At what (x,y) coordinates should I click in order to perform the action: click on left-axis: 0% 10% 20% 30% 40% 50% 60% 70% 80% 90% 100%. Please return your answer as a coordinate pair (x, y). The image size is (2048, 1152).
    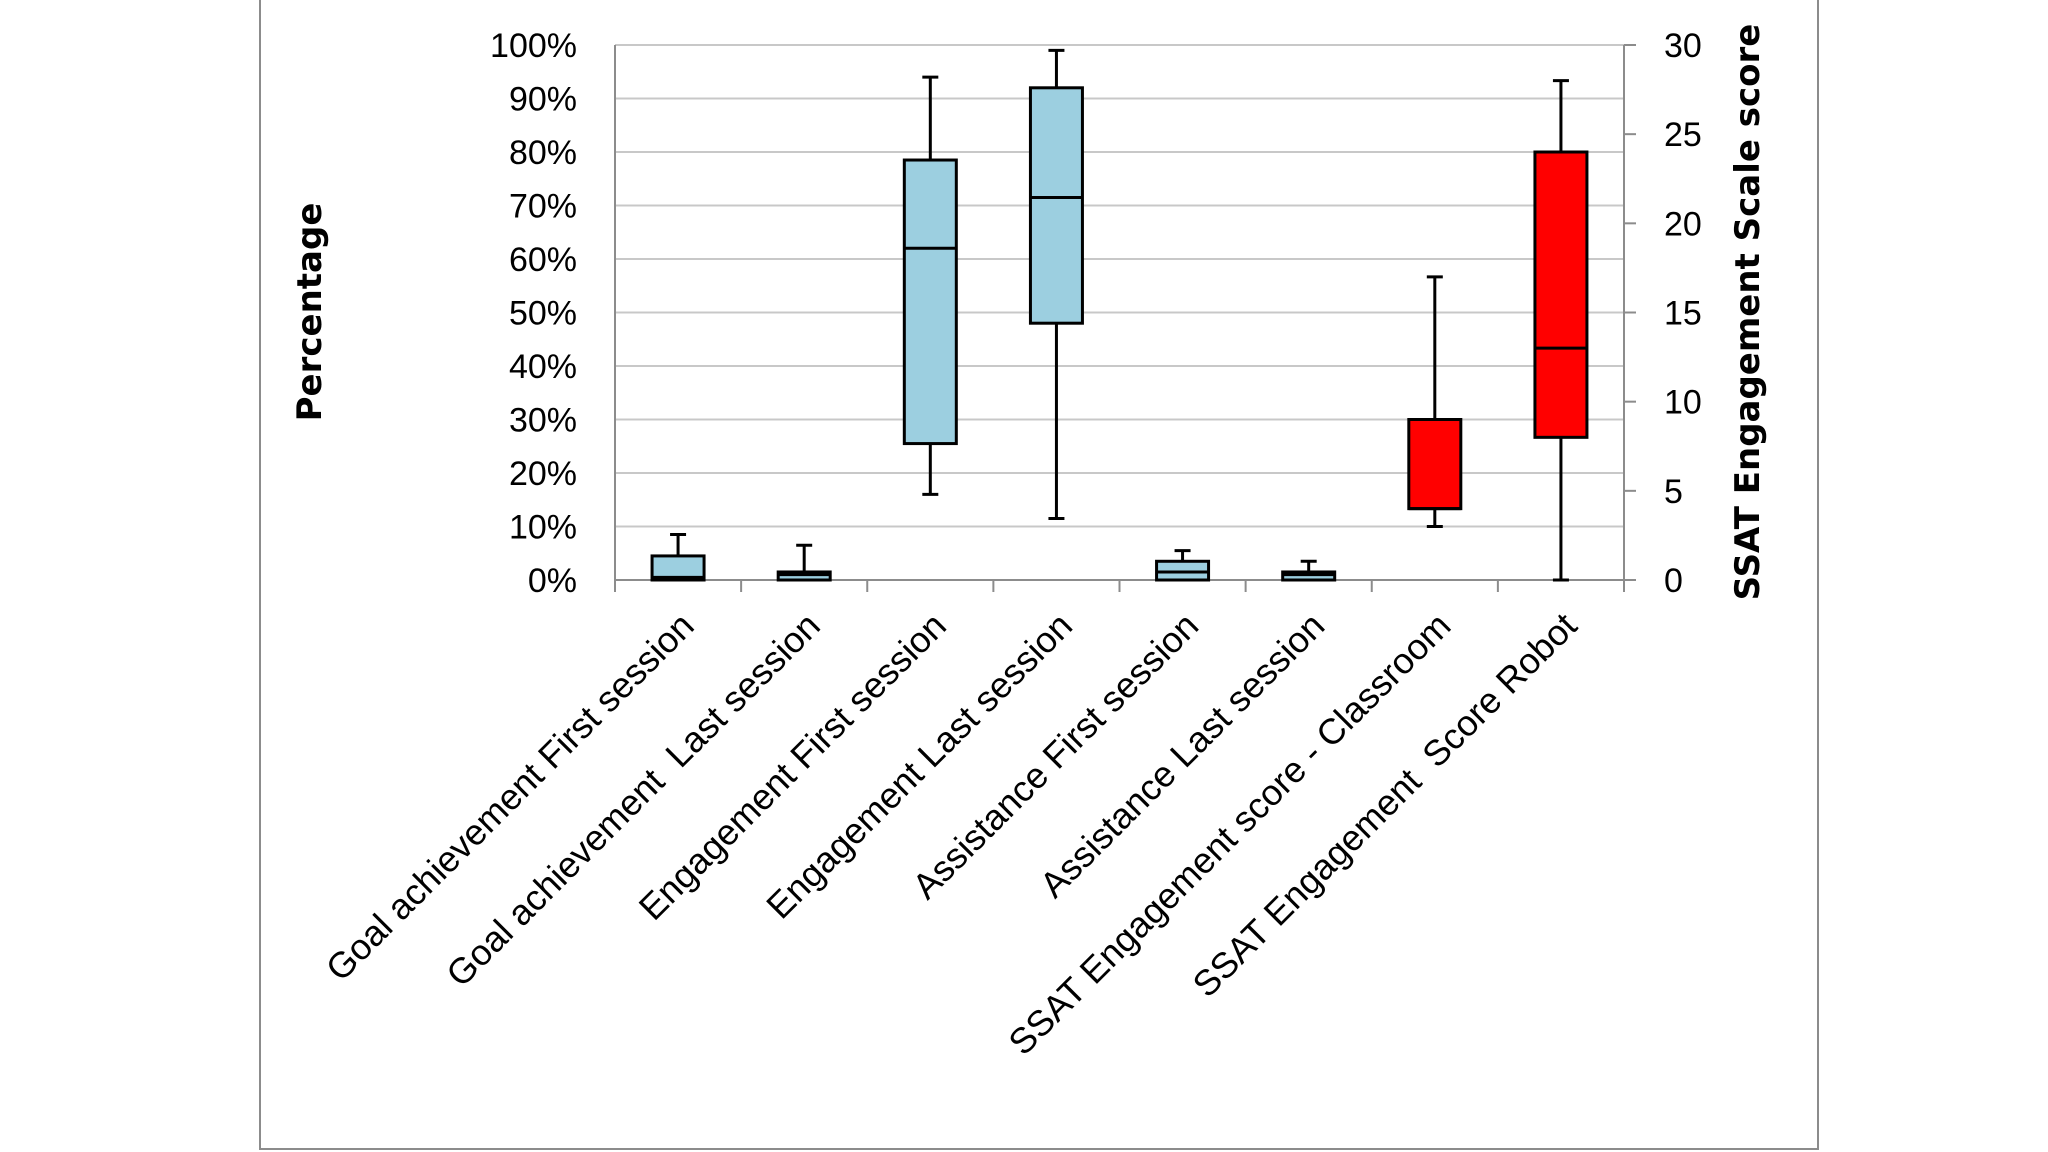
    Looking at the image, I should click on (553, 313).